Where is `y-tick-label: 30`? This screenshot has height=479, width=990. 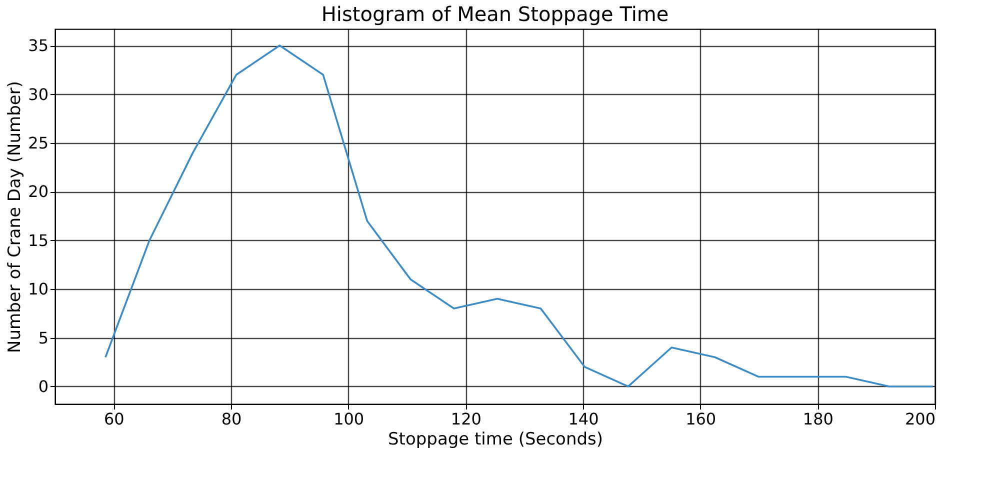 y-tick-label: 30 is located at coordinates (38, 94).